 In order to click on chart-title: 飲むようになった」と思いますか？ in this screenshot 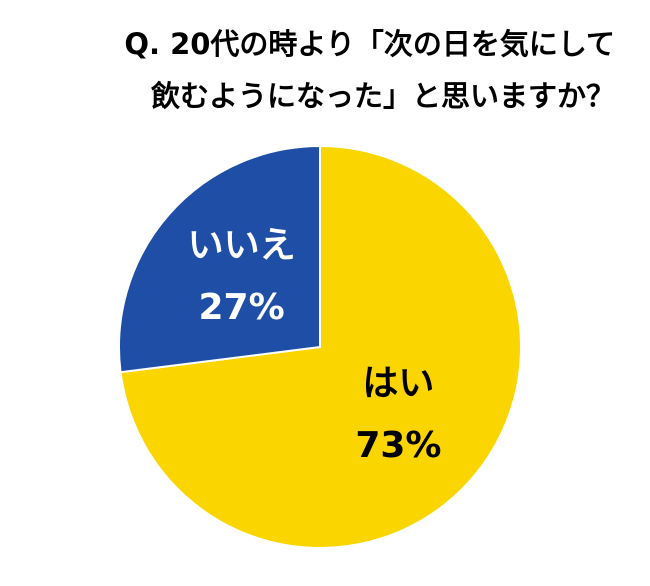, I will do `click(383, 96)`.